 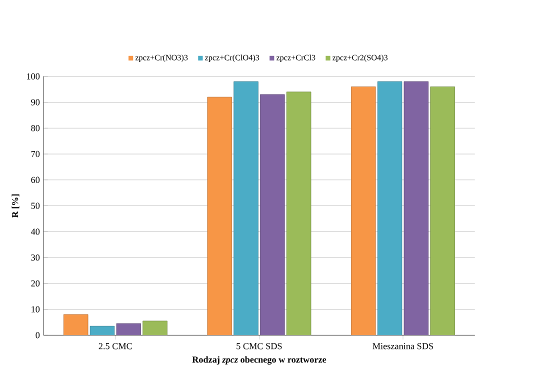 What do you see at coordinates (360, 58) in the screenshot?
I see `legend-label: zpcz+Cr2(SO4)3` at bounding box center [360, 58].